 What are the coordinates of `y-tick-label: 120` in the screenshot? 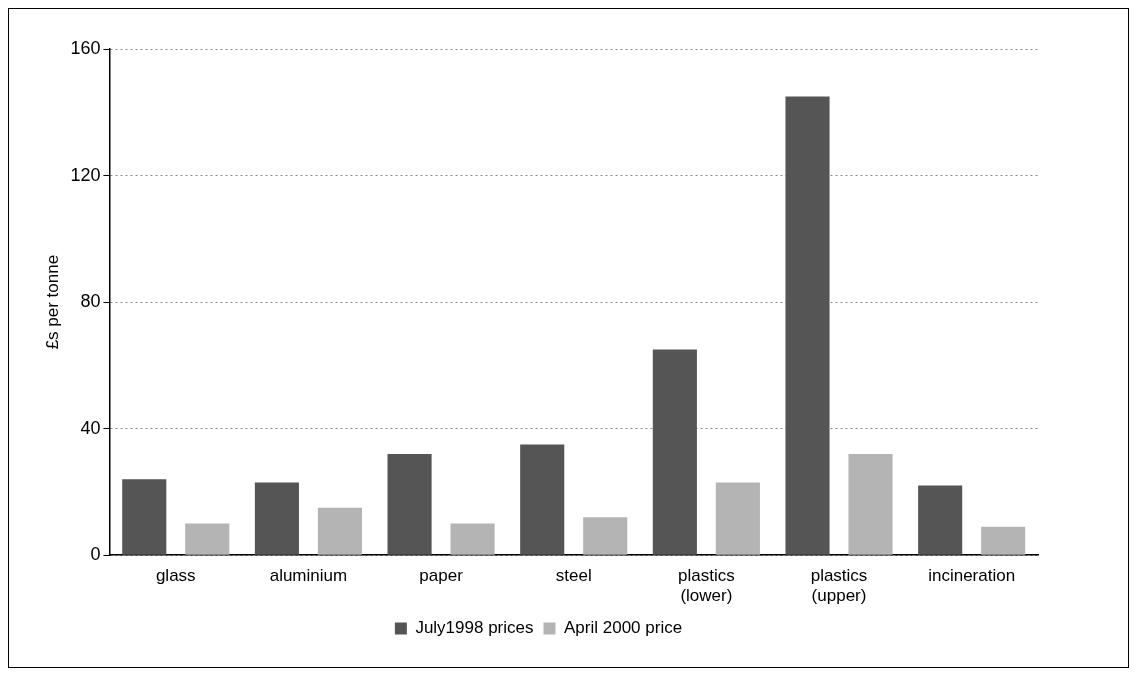 It's located at (85, 174).